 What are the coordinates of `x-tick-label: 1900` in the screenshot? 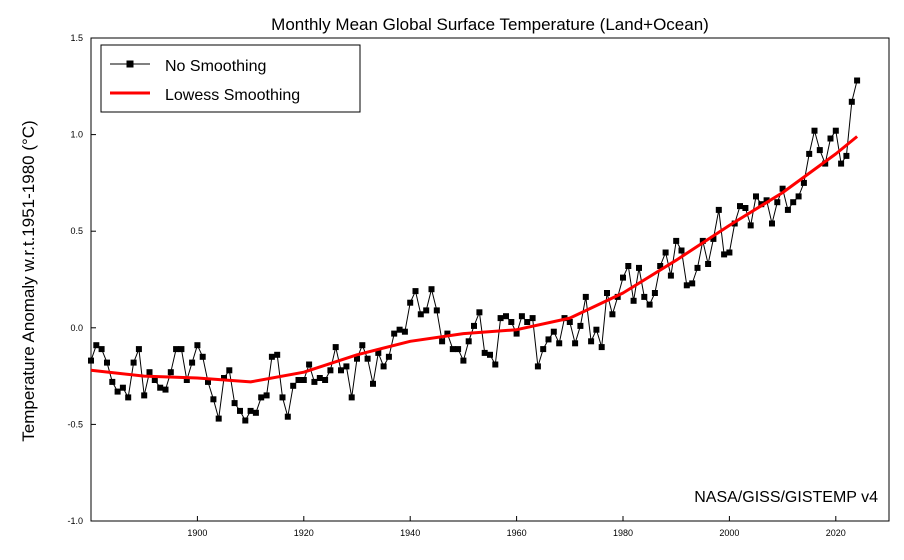 It's located at (197, 533).